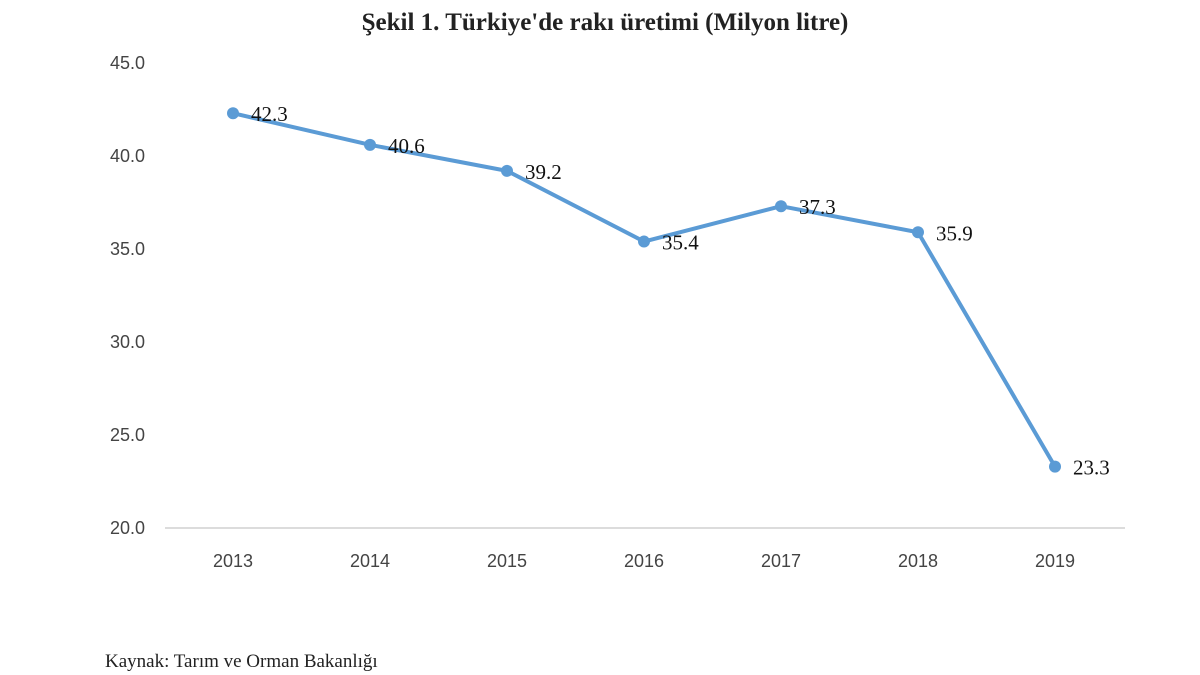 This screenshot has height=675, width=1200. What do you see at coordinates (680, 243) in the screenshot?
I see `data-label: 35.4` at bounding box center [680, 243].